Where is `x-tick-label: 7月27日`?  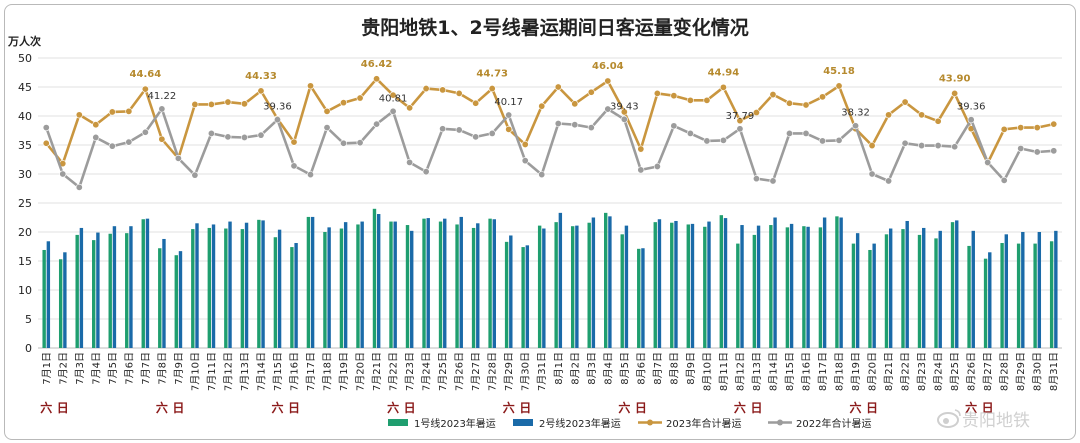
x-tick-label: 7月27日 is located at coordinates (476, 371).